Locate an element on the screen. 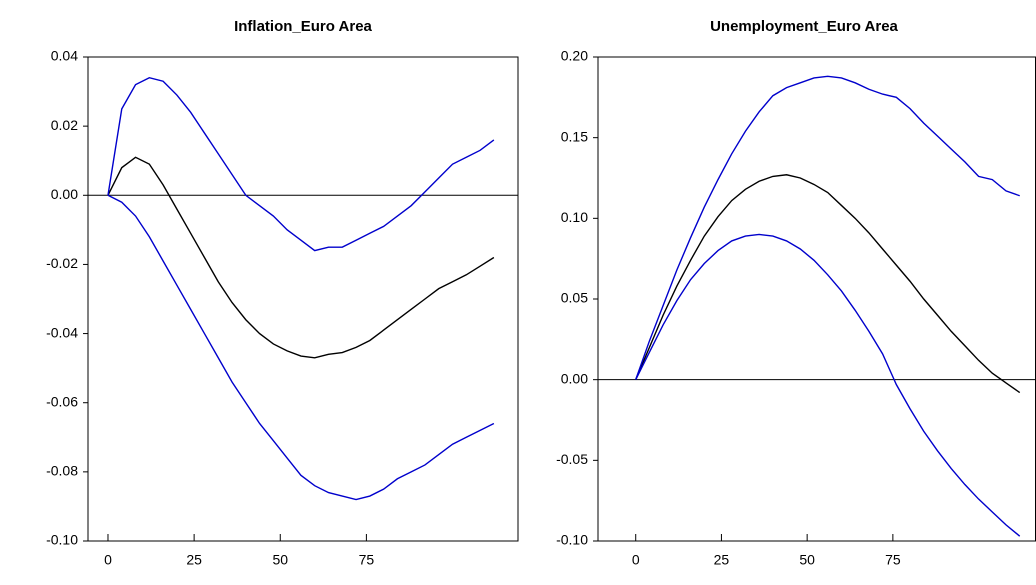  y-tick-label: 0.10 is located at coordinates (574, 217).